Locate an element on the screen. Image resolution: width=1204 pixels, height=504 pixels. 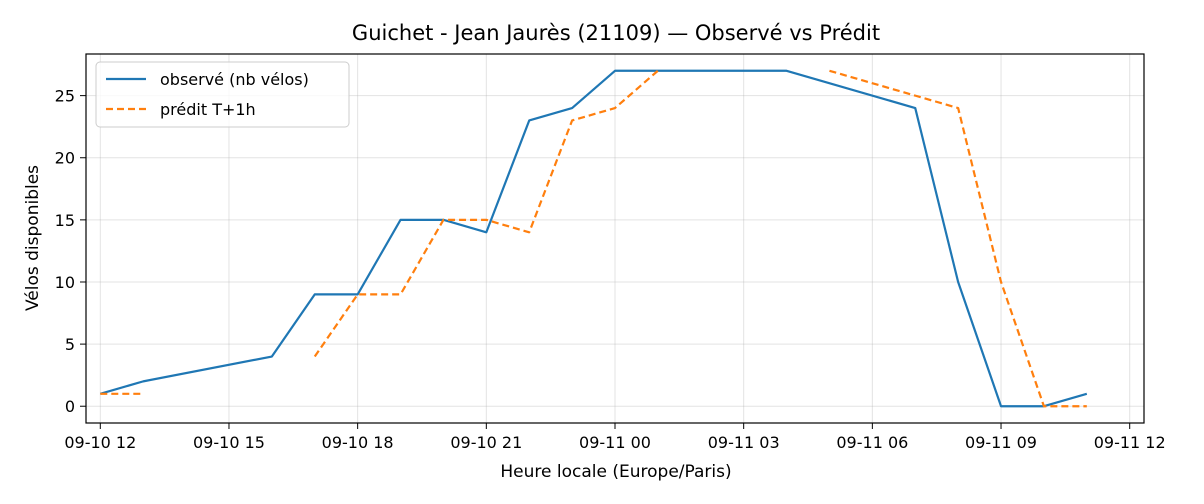
x-tick-label: 09-11 09 is located at coordinates (1001, 442).